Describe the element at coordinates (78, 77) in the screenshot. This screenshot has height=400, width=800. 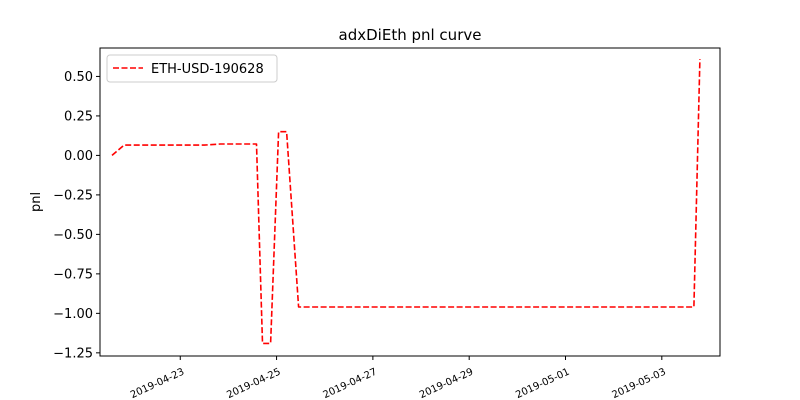
I see `y-tick-label: 0.50` at that location.